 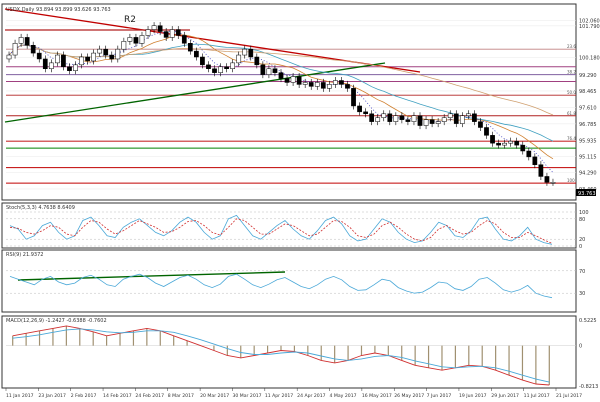 What do you see at coordinates (537, 396) in the screenshot?
I see `time-tick-label: 11 Jul 2017` at bounding box center [537, 396].